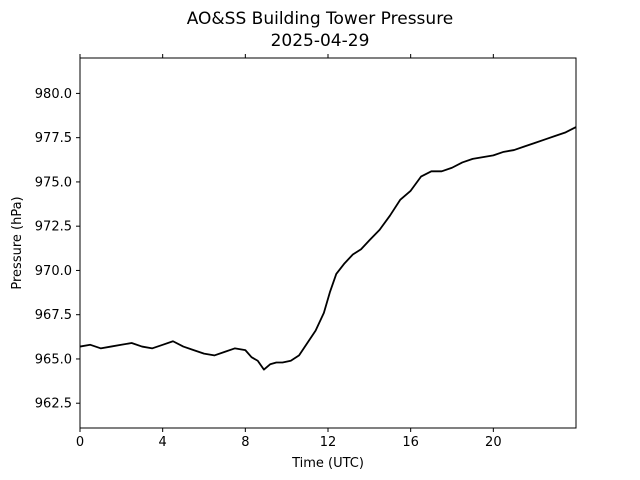 The image size is (640, 480). What do you see at coordinates (493, 442) in the screenshot?
I see `x-tick-label: 20` at bounding box center [493, 442].